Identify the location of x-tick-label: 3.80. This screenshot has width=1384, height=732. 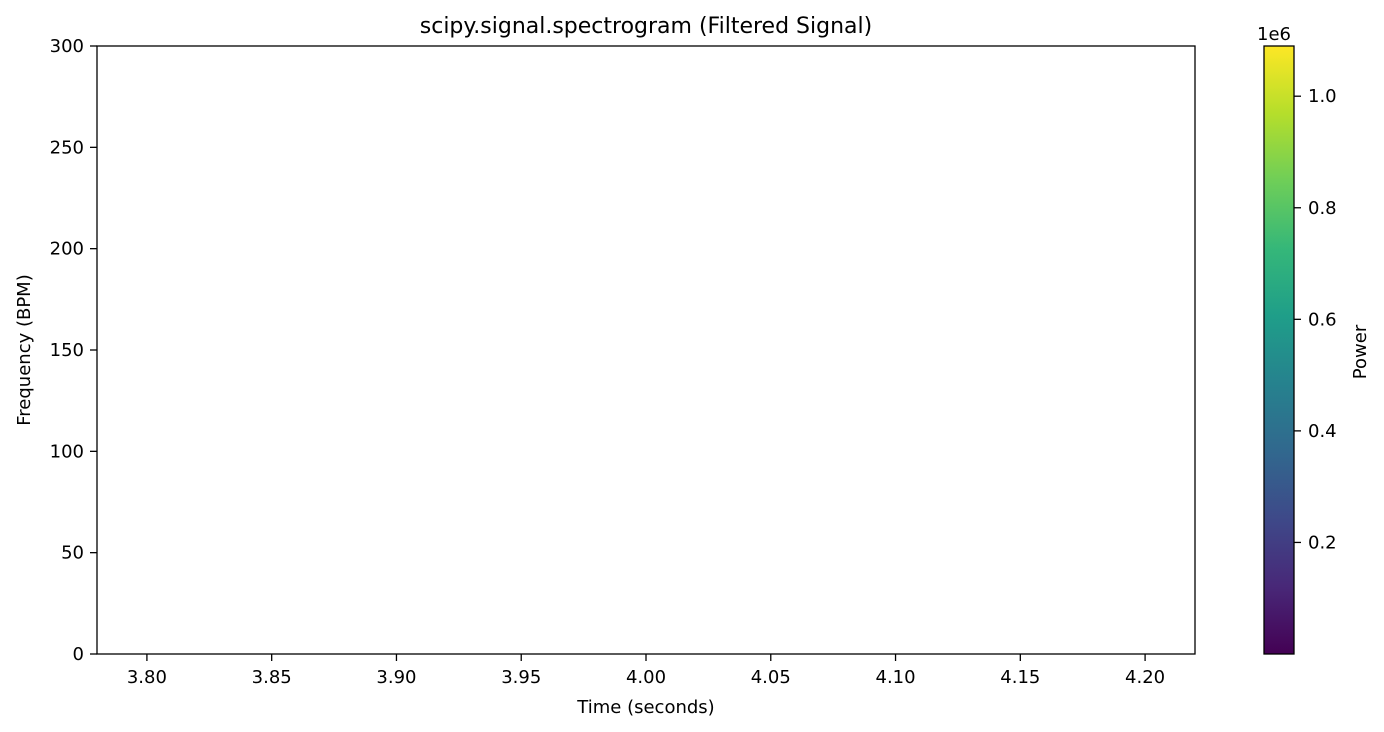
(147, 677).